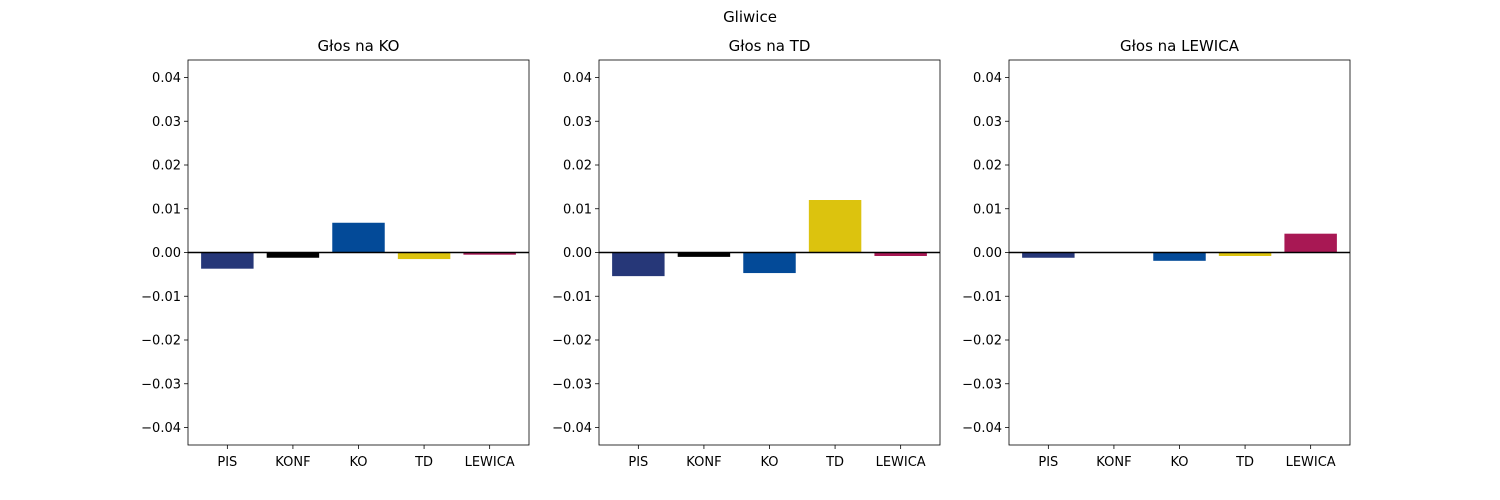  Describe the element at coordinates (1180, 46) in the screenshot. I see `panel-title: Głos na LEWICA` at that location.